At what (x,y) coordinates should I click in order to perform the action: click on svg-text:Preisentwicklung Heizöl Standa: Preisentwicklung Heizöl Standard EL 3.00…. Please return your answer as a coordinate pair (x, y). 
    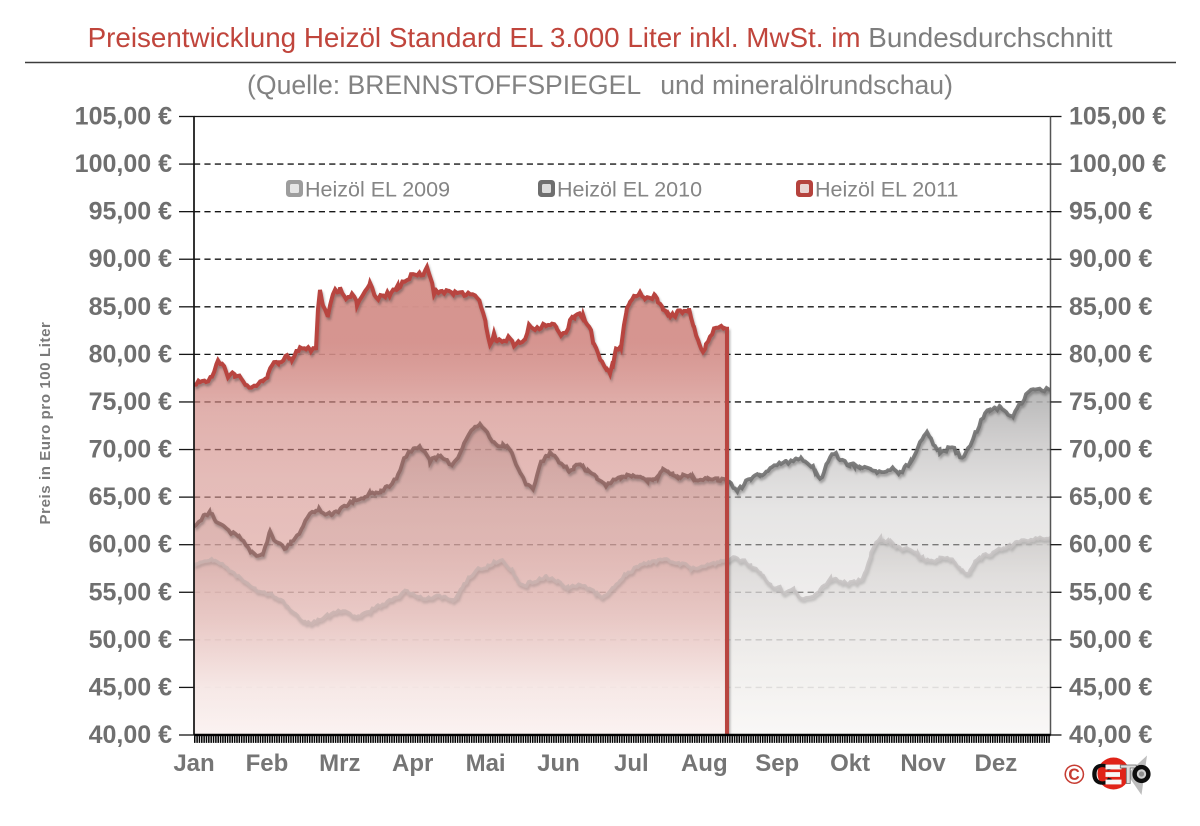
    Looking at the image, I should click on (600, 37).